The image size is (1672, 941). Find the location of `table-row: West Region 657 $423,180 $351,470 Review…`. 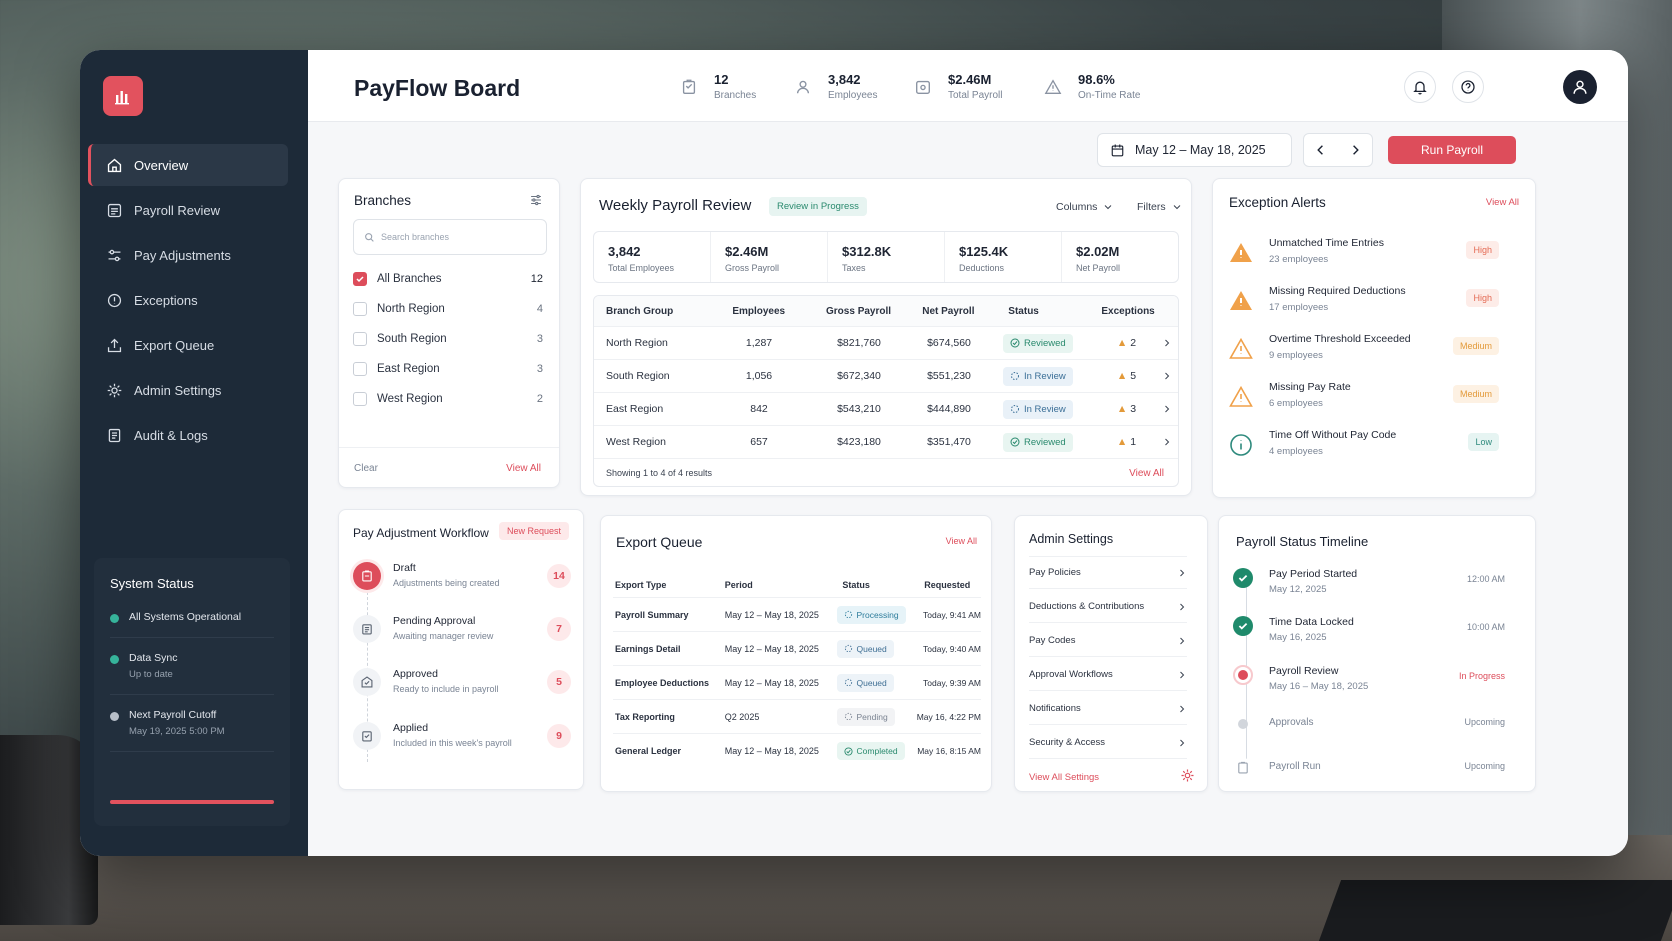

table-row: West Region 657 $423,180 $351,470 Review… is located at coordinates (886, 442).